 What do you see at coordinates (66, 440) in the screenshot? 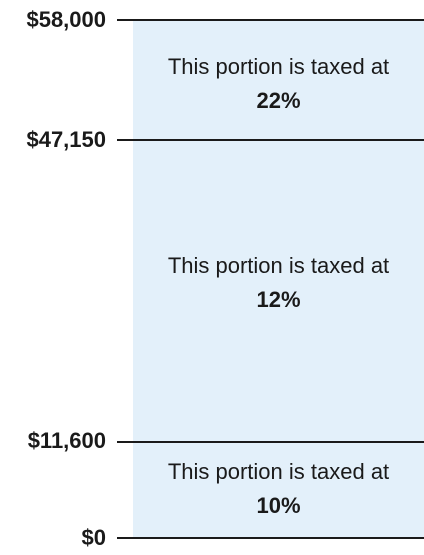
I see `amount-label-11600: $11,600` at bounding box center [66, 440].